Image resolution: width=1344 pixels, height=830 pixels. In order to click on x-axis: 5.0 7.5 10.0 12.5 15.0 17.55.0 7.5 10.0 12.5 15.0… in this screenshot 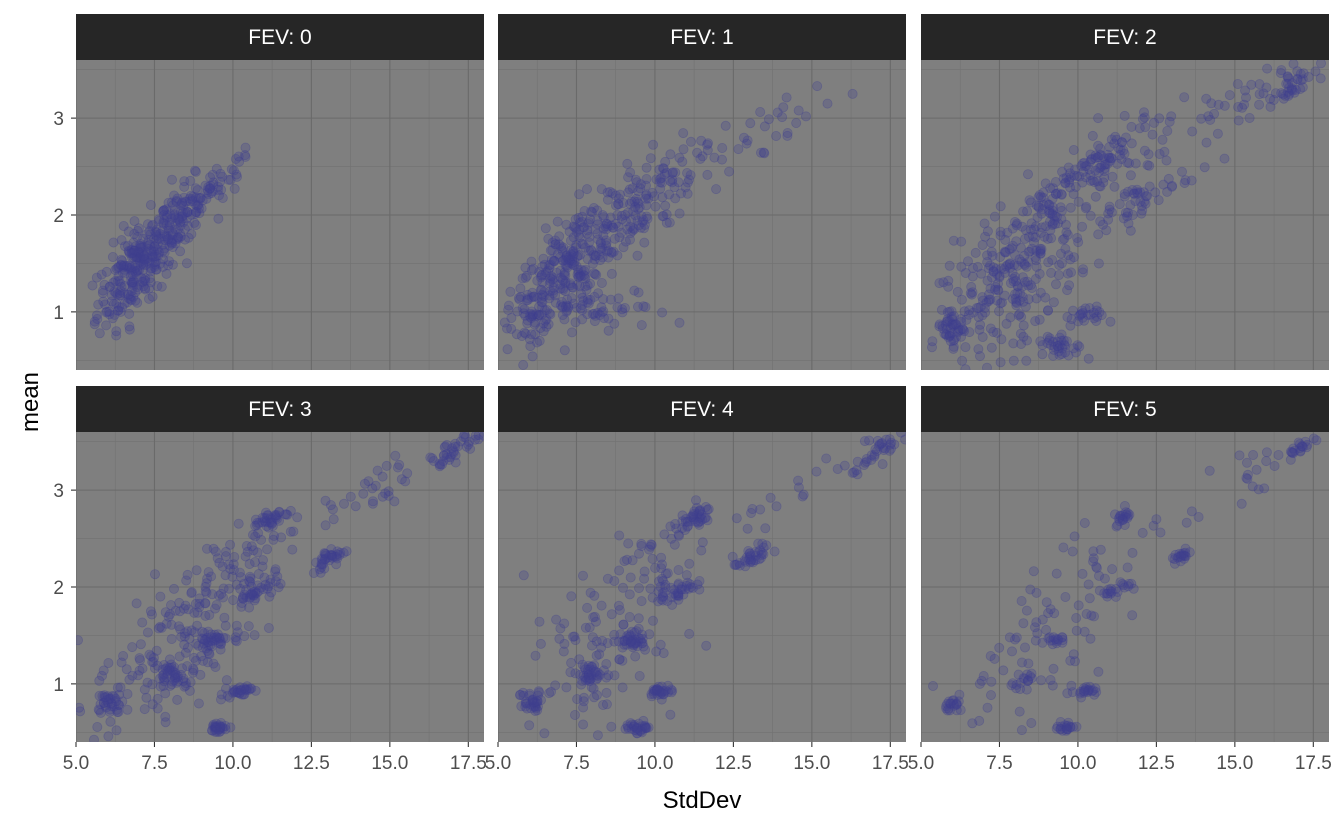, I will do `click(697, 758)`.